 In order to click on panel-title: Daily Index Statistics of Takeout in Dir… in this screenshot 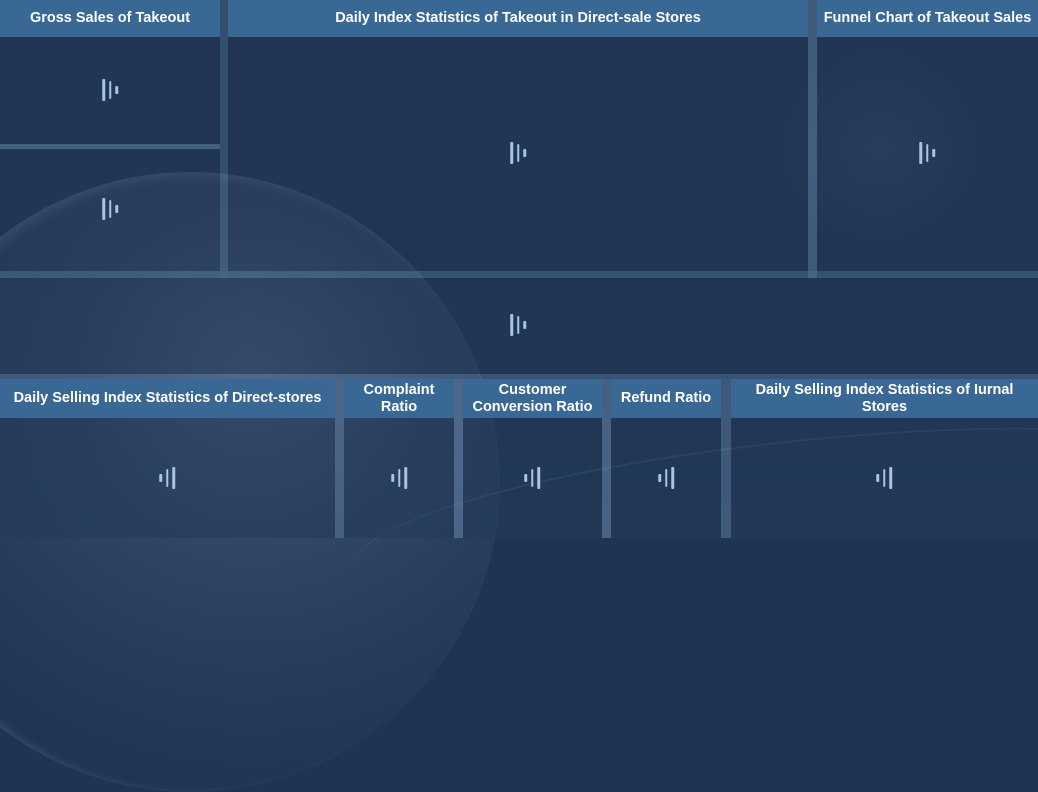, I will do `click(518, 18)`.